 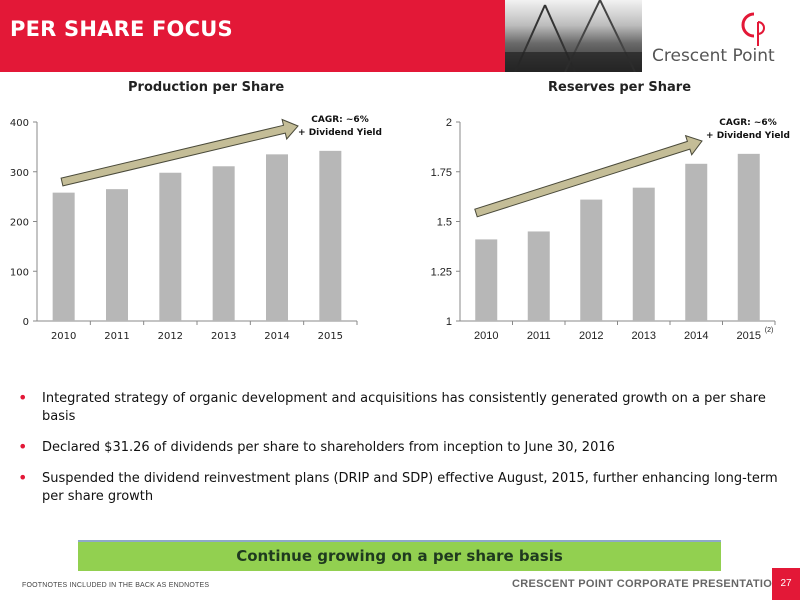 I want to click on header-bar: PER SHARE FOCUS, so click(x=252, y=36).